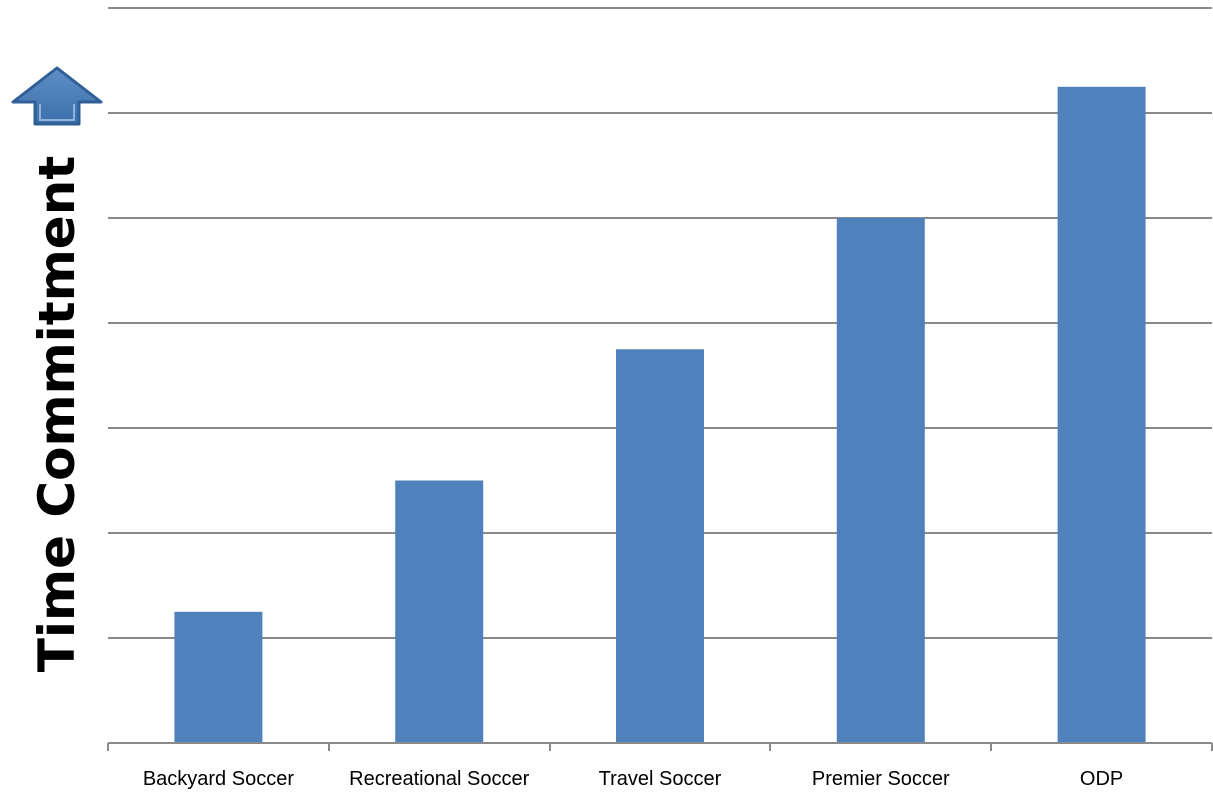 Image resolution: width=1213 pixels, height=792 pixels. I want to click on x-tick-label: Recreational Soccer, so click(439, 779).